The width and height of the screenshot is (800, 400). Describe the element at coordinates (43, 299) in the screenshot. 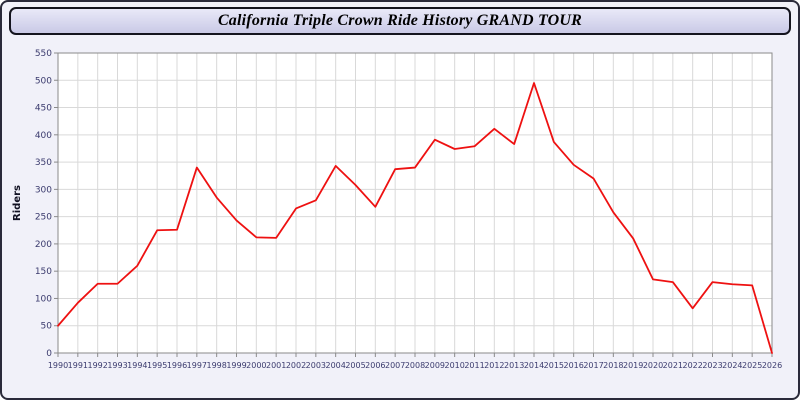

I see `svg-text: 100` at that location.